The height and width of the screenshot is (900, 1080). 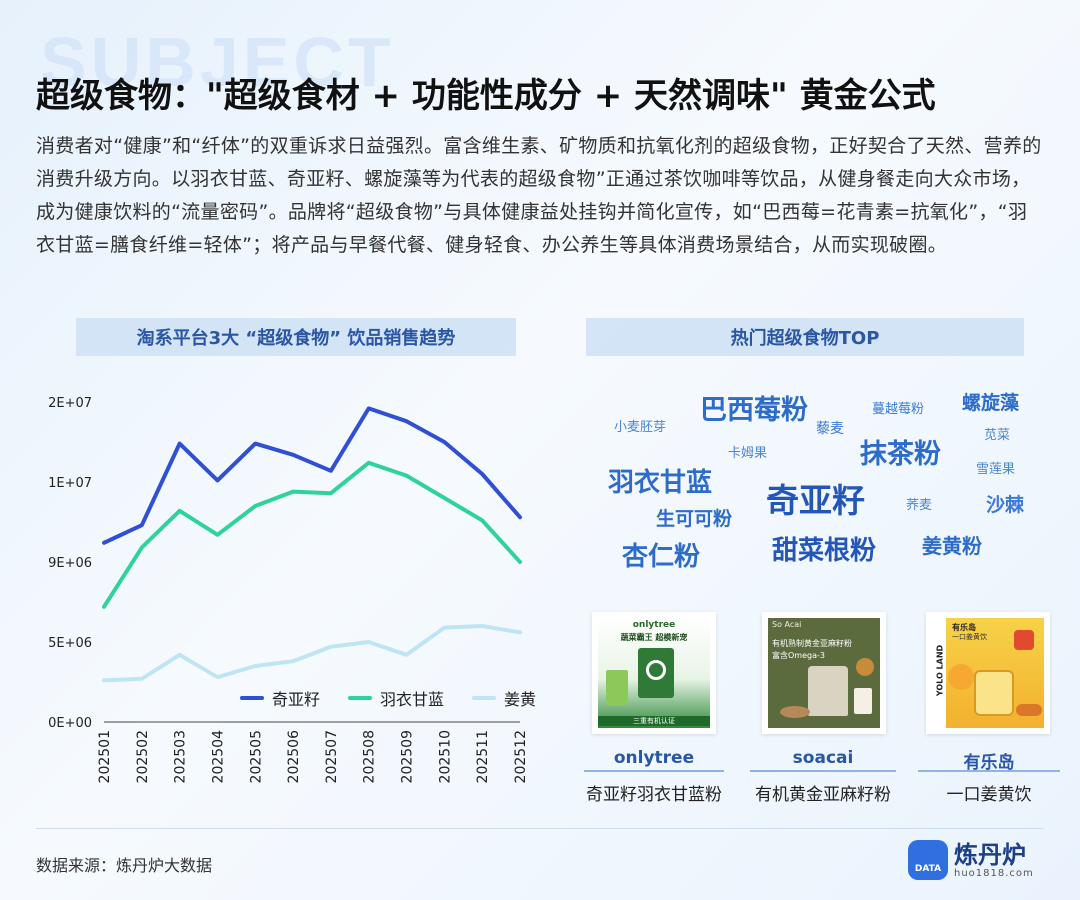 What do you see at coordinates (900, 454) in the screenshot?
I see `word-cloud-term: 抹茶粉` at bounding box center [900, 454].